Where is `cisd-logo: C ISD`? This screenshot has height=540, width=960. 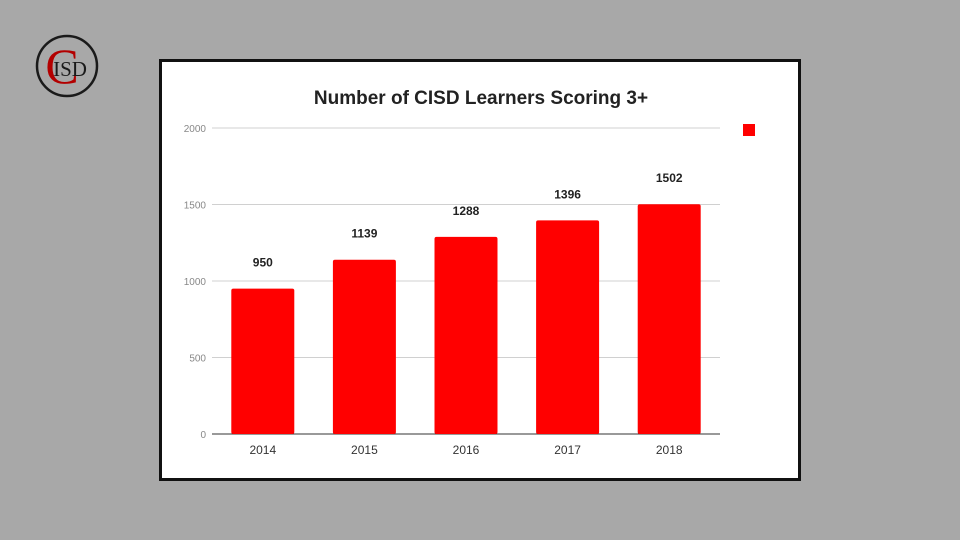
cisd-logo: C ISD is located at coordinates (67, 66).